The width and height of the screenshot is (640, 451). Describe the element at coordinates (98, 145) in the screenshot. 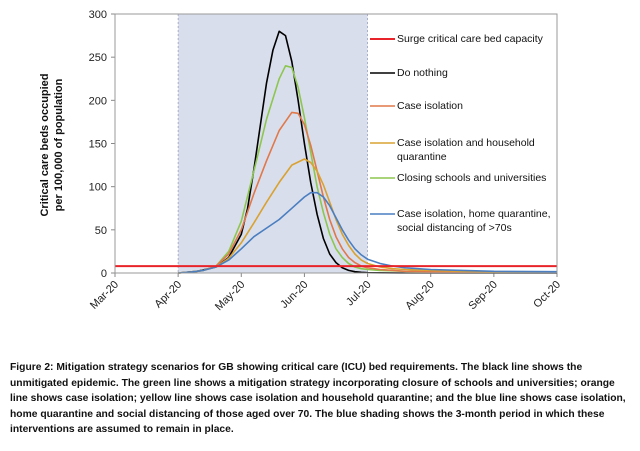

I see `y-tick-label: 150` at that location.